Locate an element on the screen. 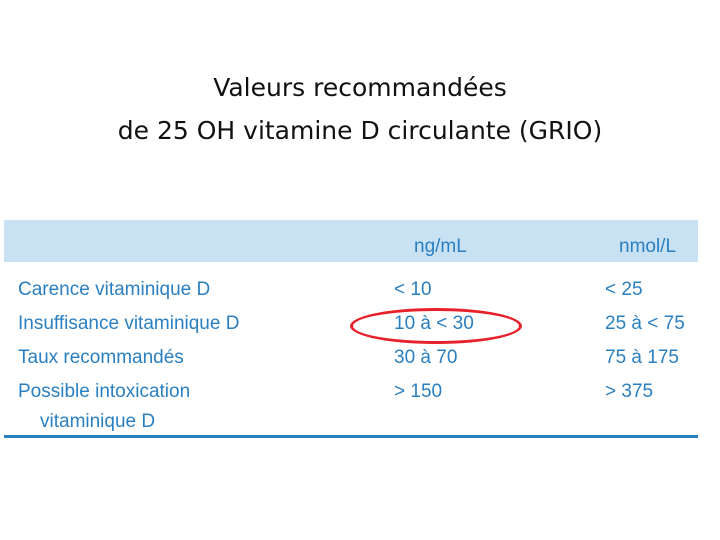  row-nmol-value: 75 à 175 is located at coordinates (642, 357).